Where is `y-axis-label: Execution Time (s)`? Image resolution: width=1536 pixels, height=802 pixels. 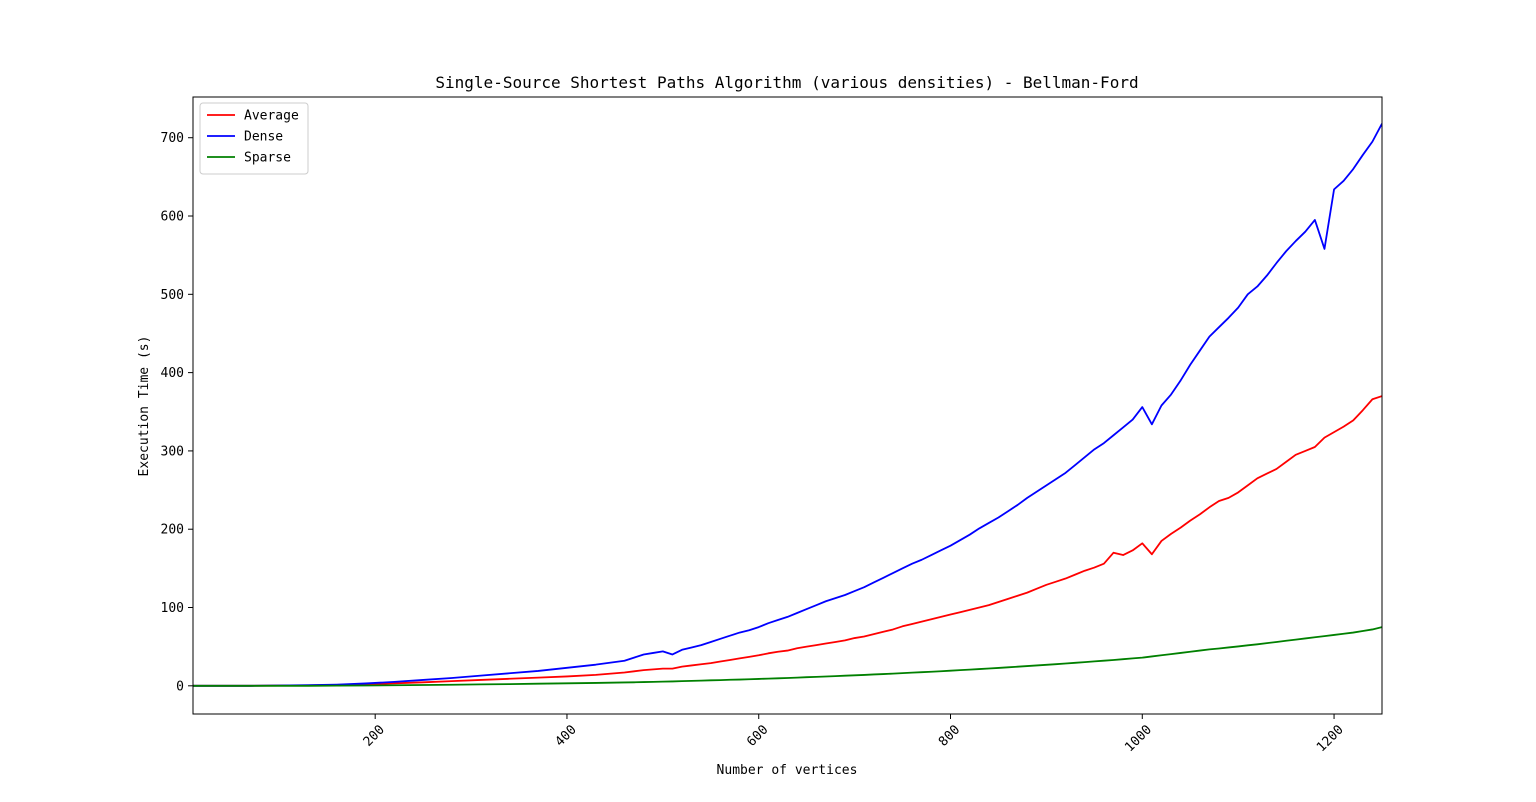 y-axis-label: Execution Time (s) is located at coordinates (144, 406).